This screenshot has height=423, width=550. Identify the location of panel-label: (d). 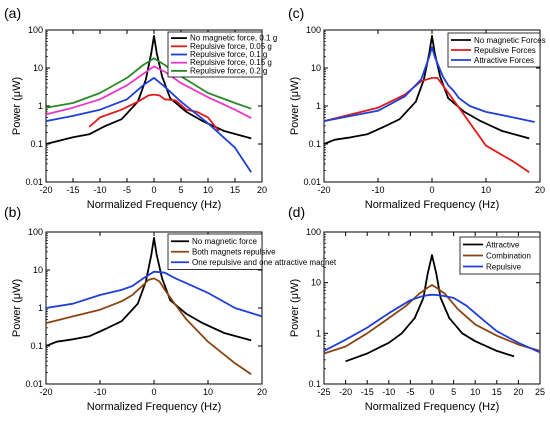
(296, 212).